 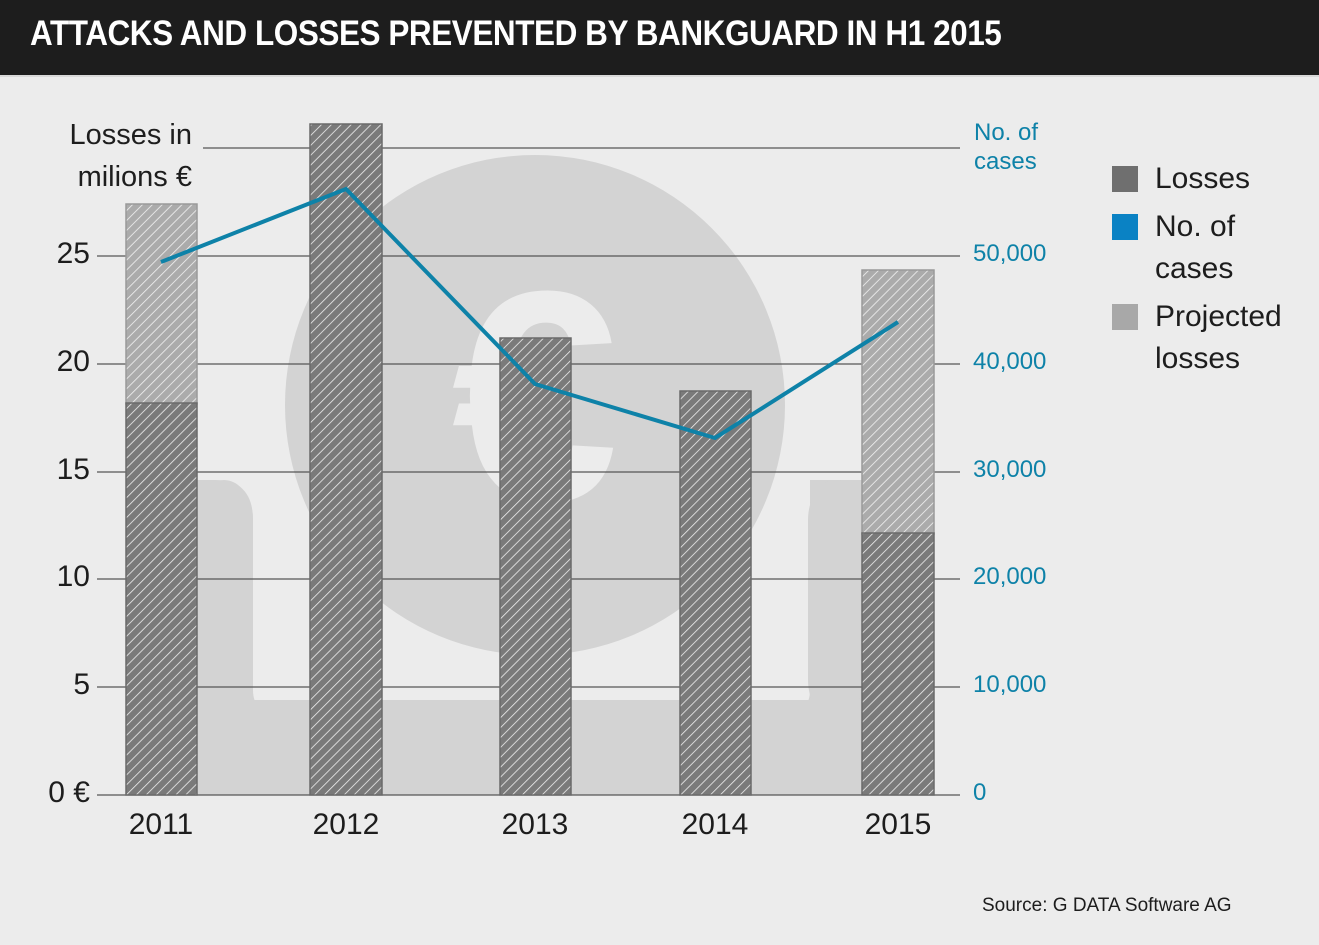 What do you see at coordinates (69, 792) in the screenshot?
I see `left-tick-0: 0 €` at bounding box center [69, 792].